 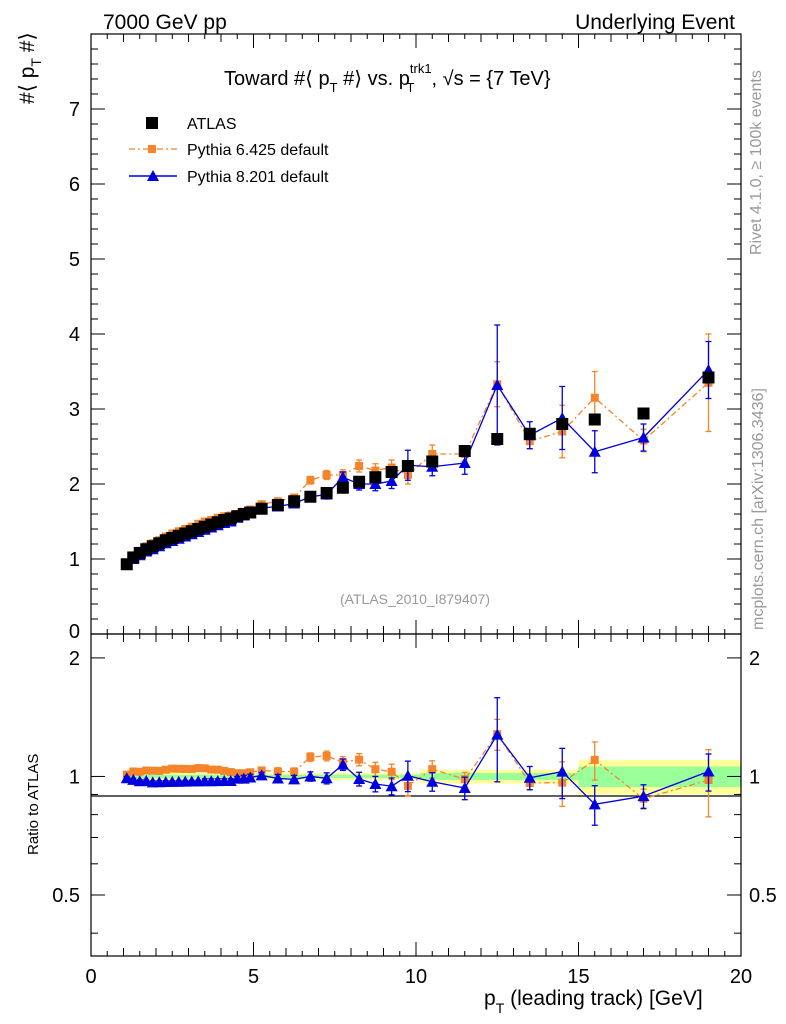 I want to click on x-tick-label: 0, so click(x=90, y=977).